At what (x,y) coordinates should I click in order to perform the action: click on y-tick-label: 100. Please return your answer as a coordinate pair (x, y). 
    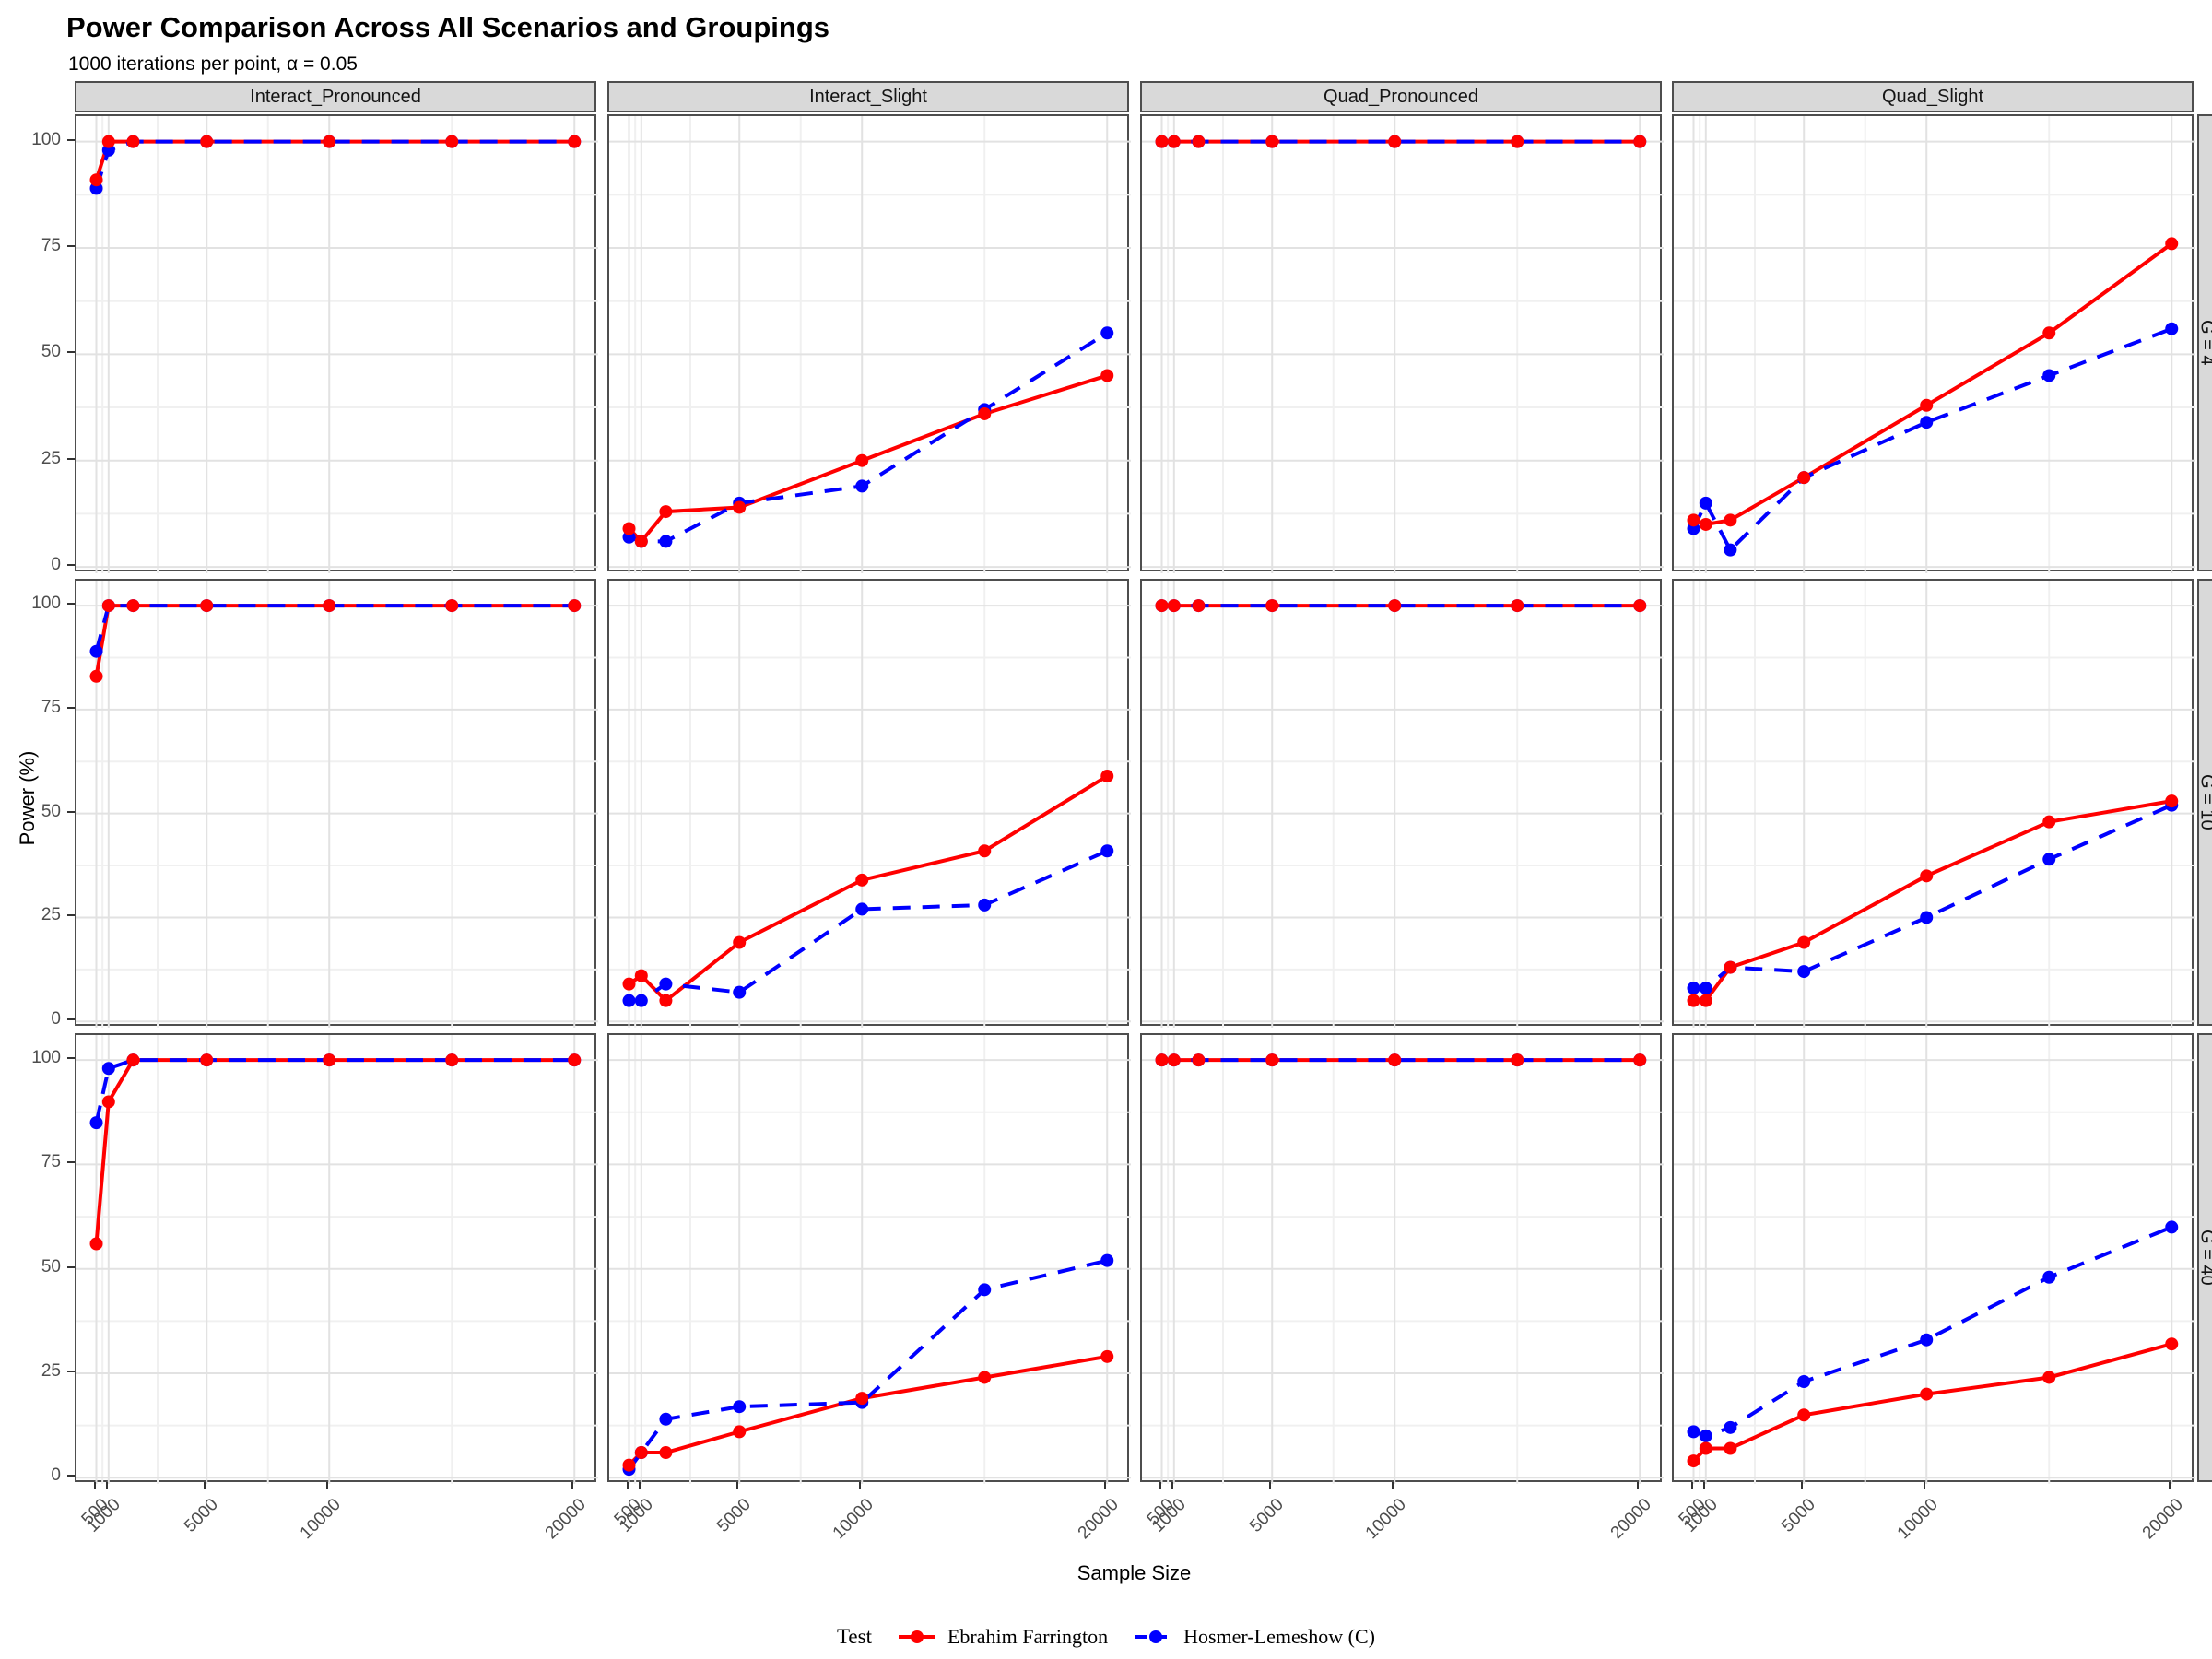
    Looking at the image, I should click on (46, 139).